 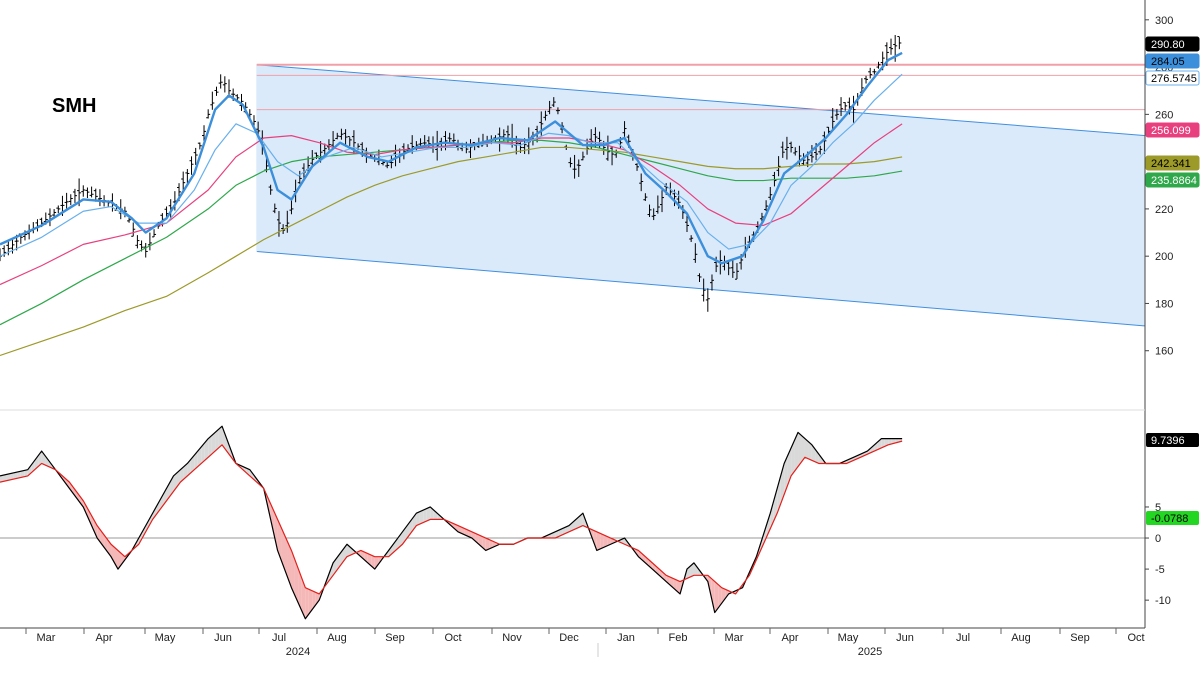 I want to click on value-badge: 256.099, so click(x=1172, y=130).